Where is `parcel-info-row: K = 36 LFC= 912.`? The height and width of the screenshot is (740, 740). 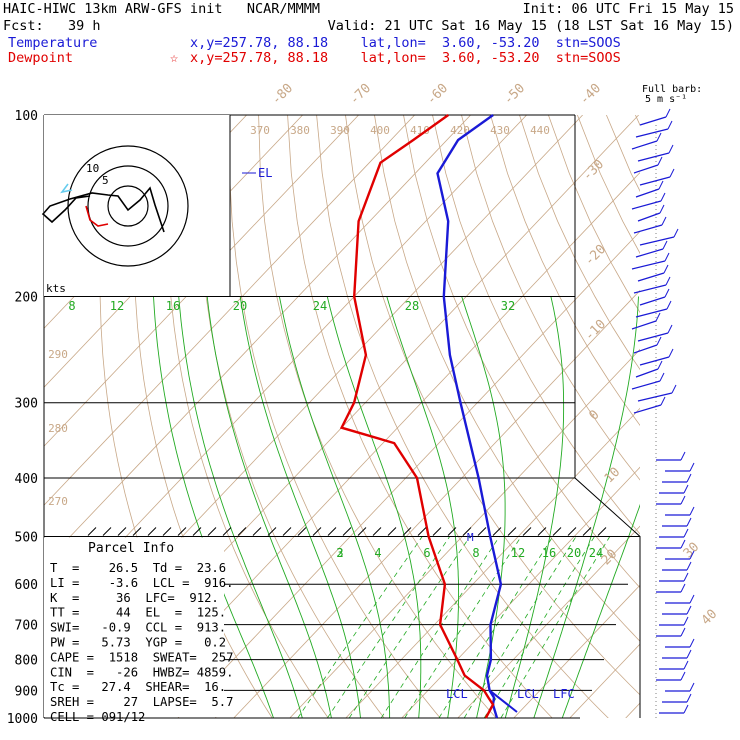
parcel-info-row: K = 36 LFC= 912. is located at coordinates (134, 598).